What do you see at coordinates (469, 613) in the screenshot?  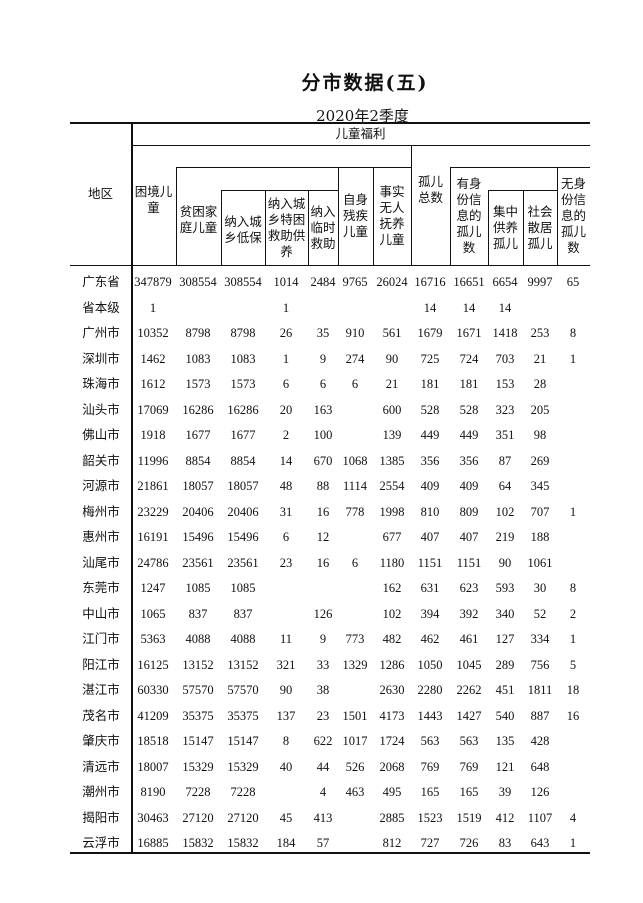 I see `value-cell: 392` at bounding box center [469, 613].